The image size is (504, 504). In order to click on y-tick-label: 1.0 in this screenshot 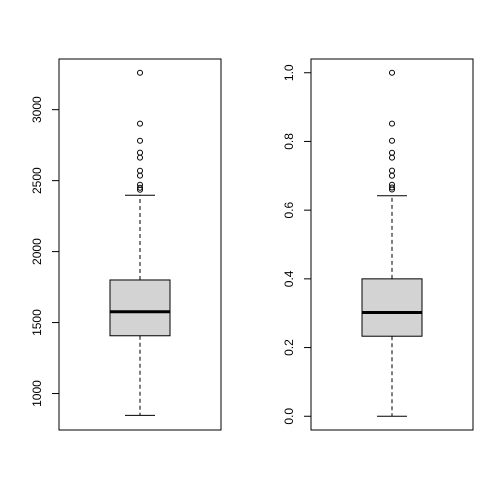, I will do `click(289, 72)`.